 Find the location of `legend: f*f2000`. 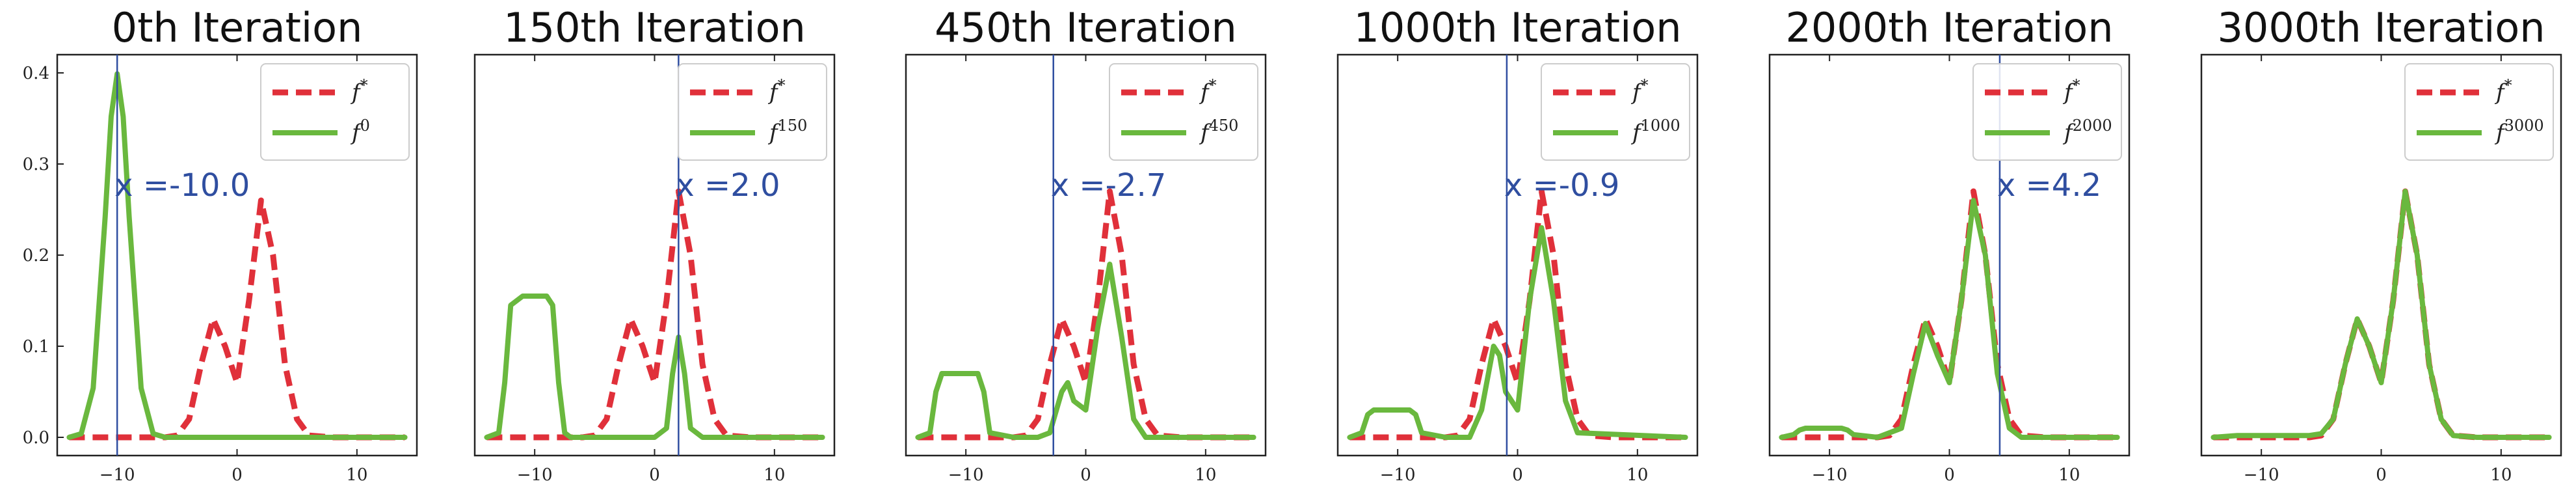

legend: f*f2000 is located at coordinates (2047, 112).